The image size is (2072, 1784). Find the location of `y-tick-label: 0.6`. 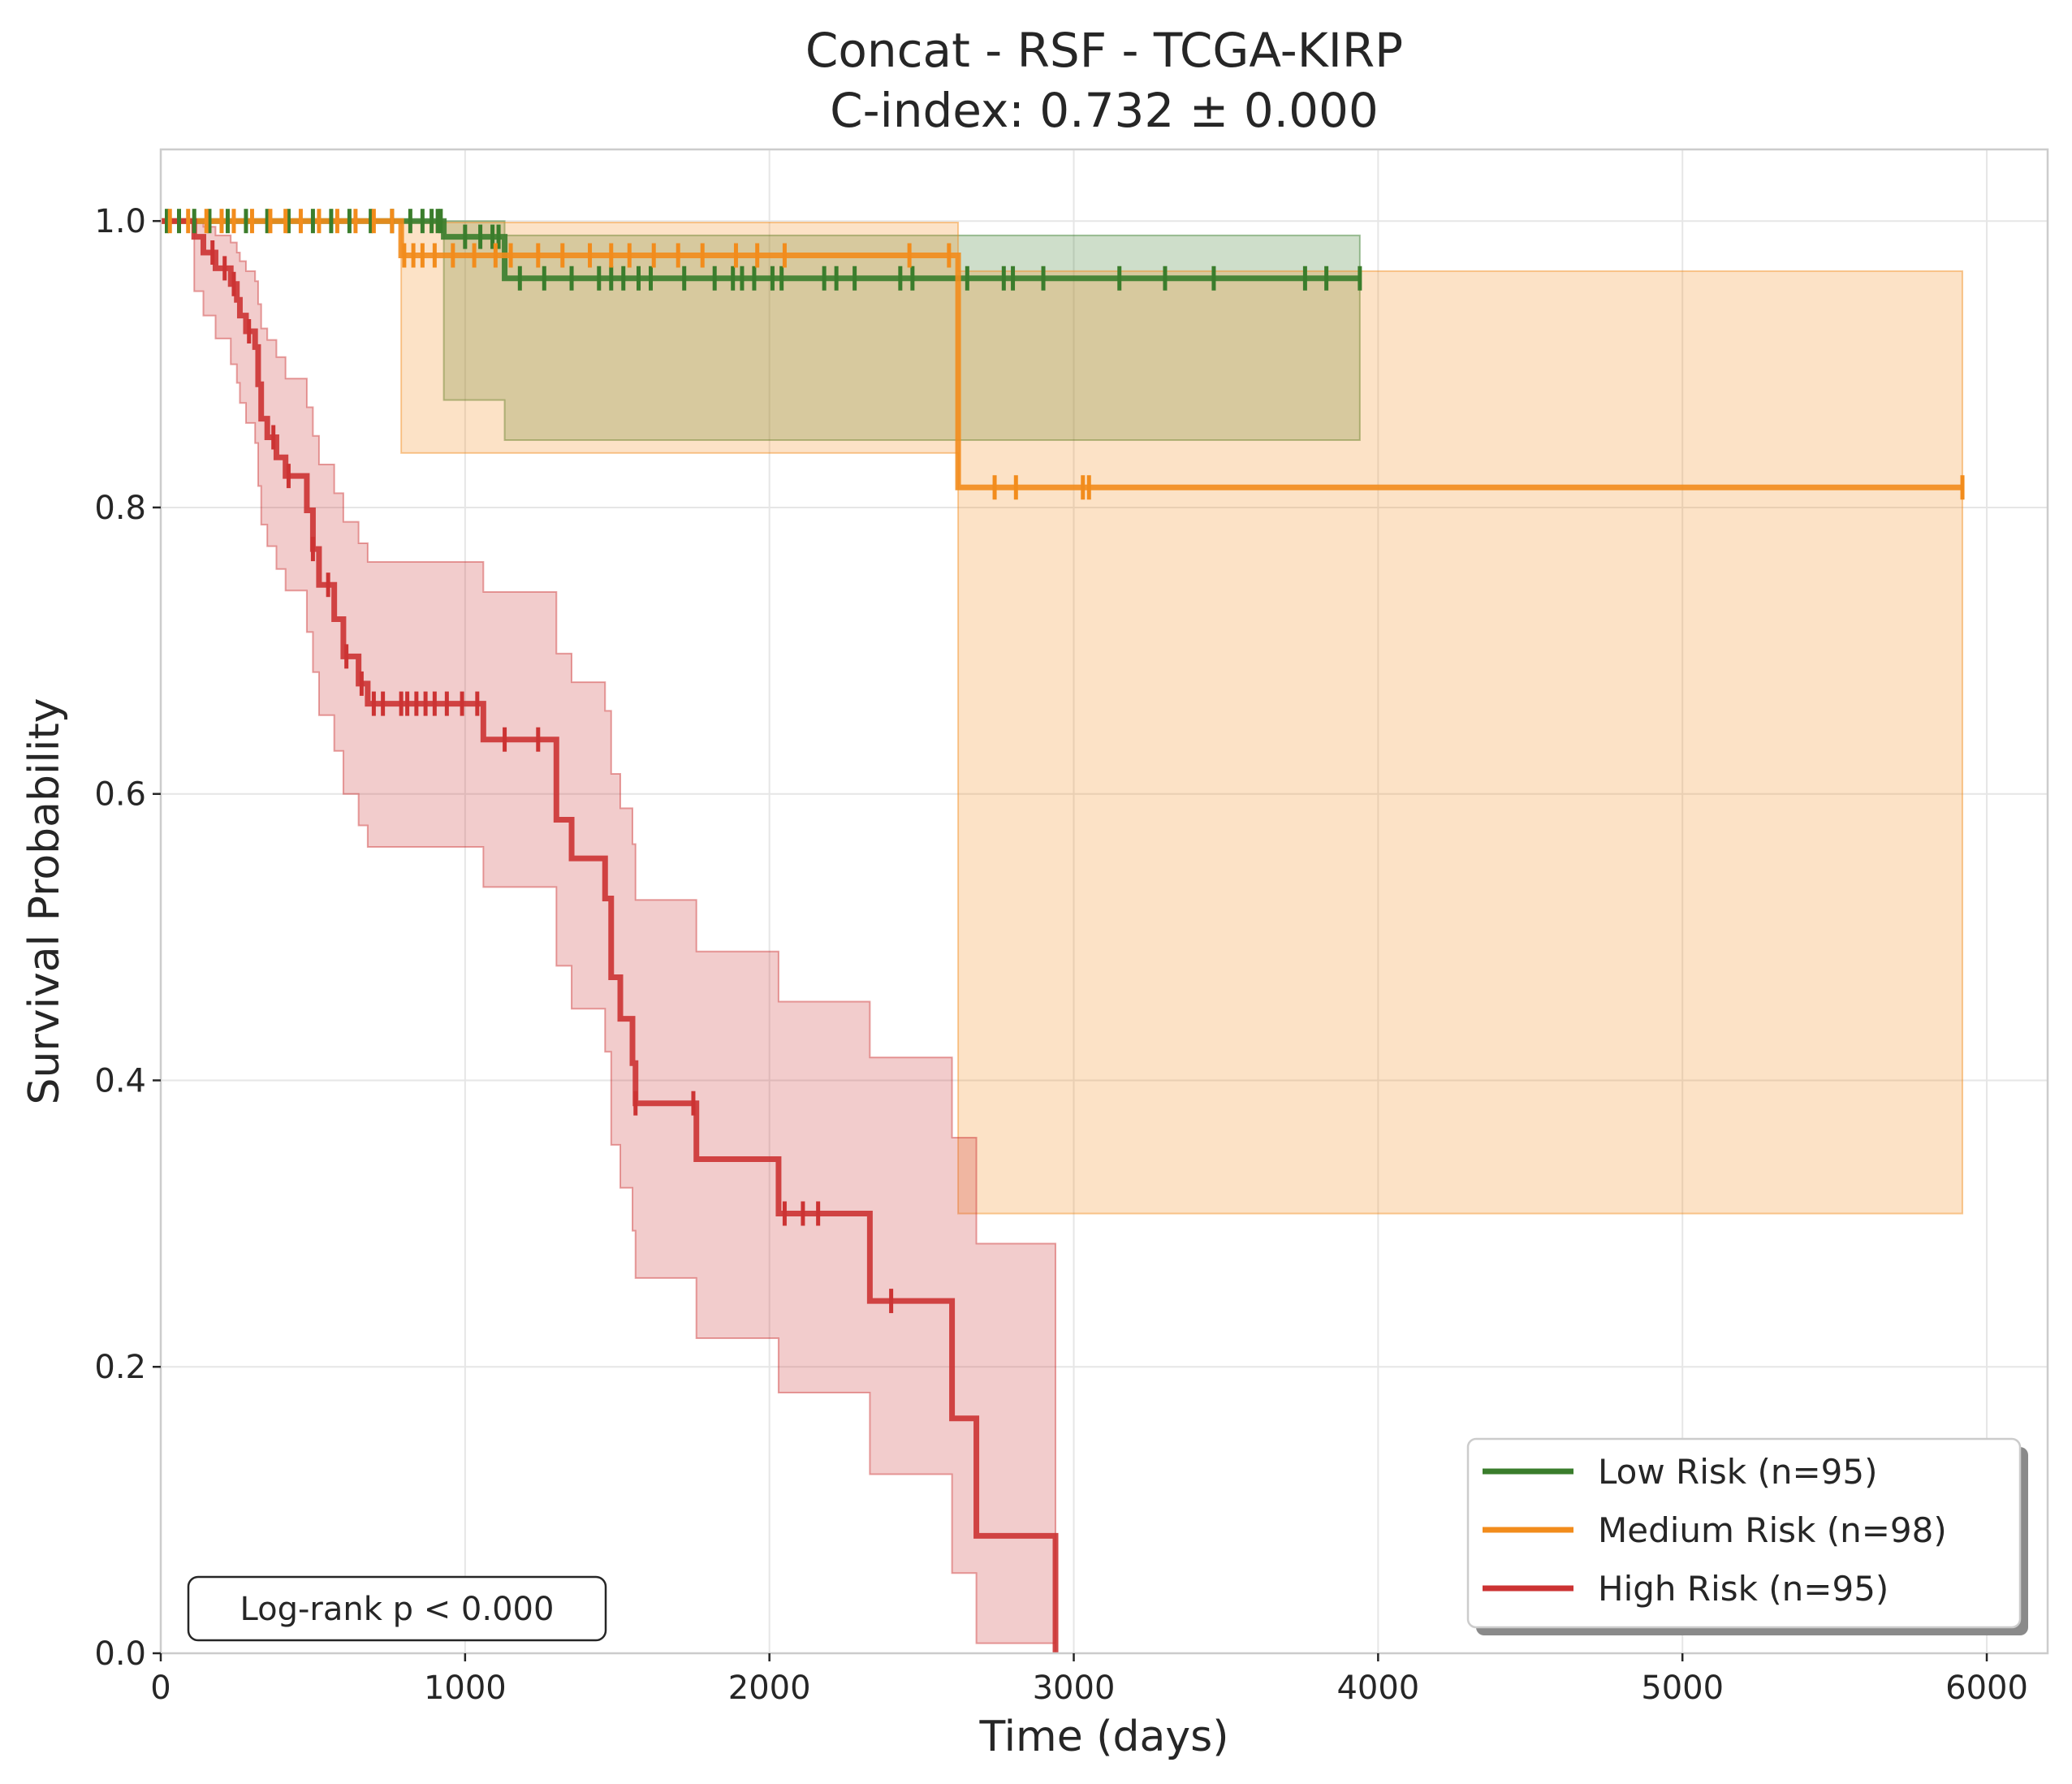

y-tick-label: 0.6 is located at coordinates (120, 795).